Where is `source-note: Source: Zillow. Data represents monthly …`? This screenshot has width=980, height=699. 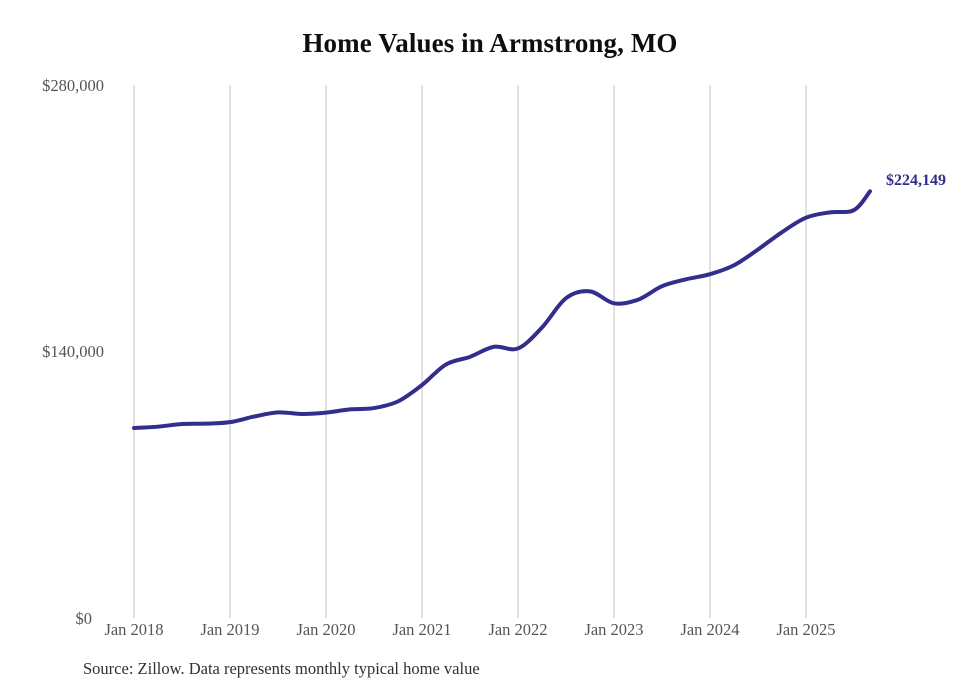
source-note: Source: Zillow. Data represents monthly … is located at coordinates (281, 668).